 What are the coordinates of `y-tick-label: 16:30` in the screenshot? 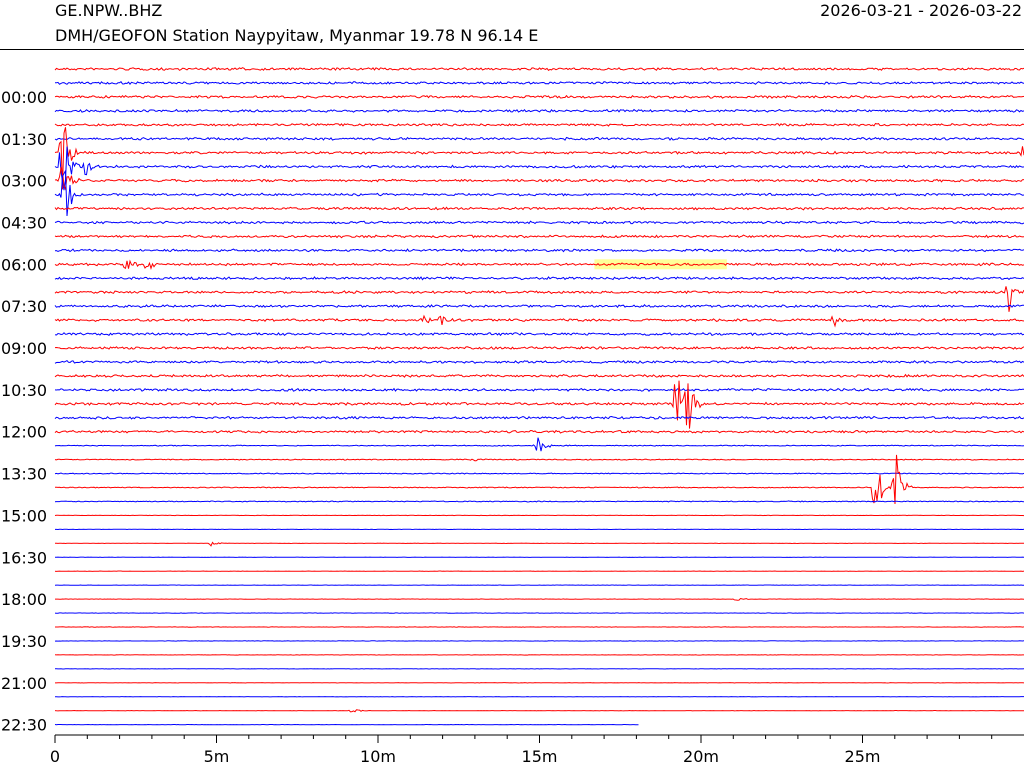 It's located at (24, 557).